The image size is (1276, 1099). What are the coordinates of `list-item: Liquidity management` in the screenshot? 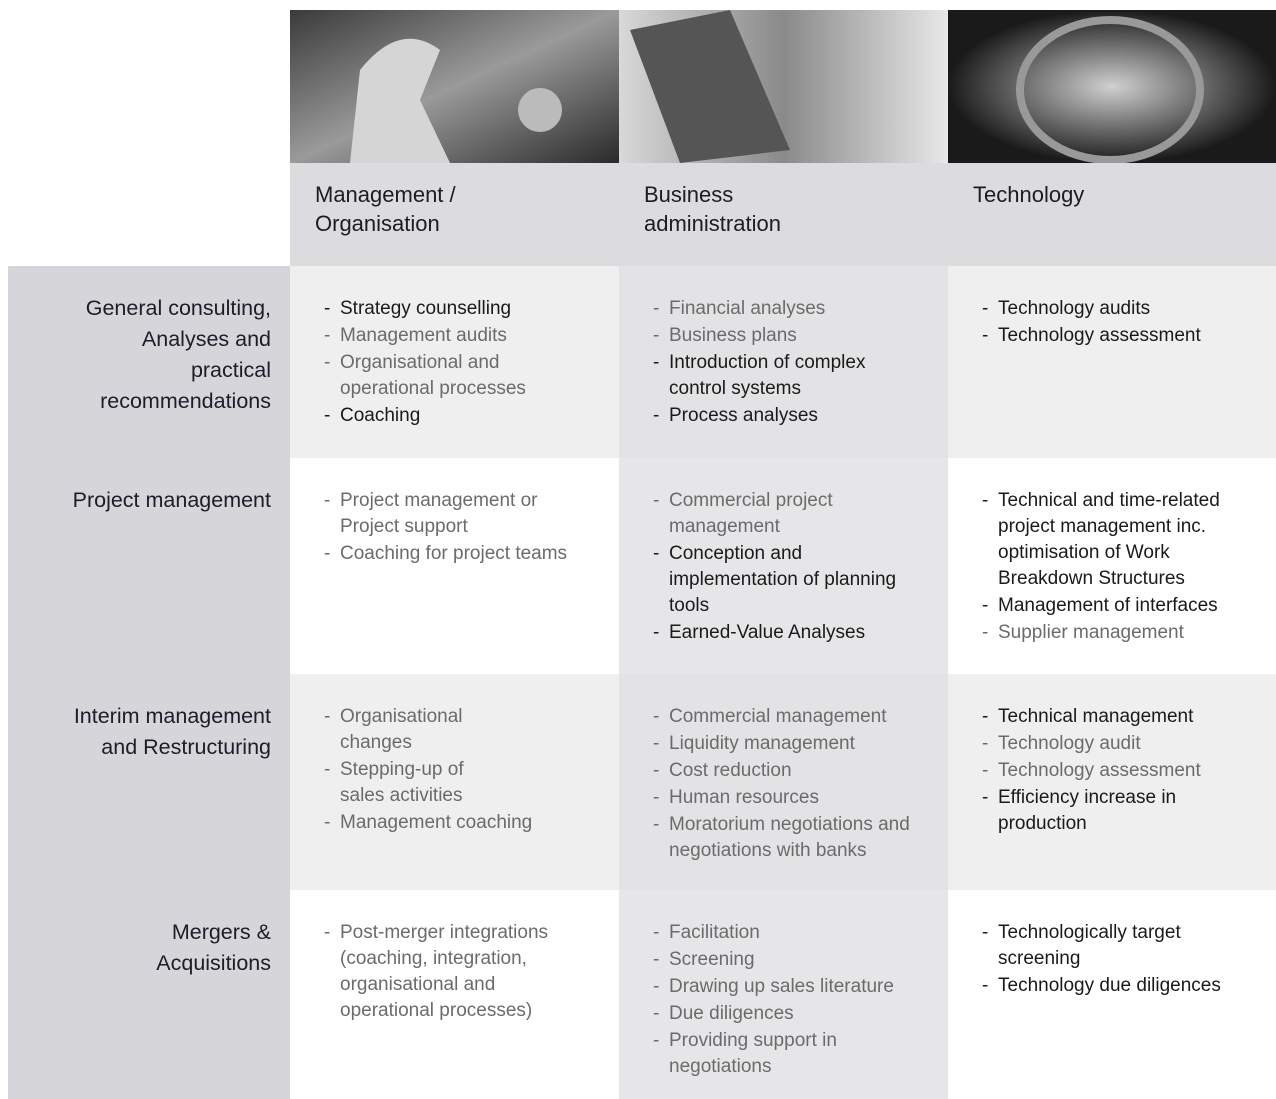 It's located at (797, 744).